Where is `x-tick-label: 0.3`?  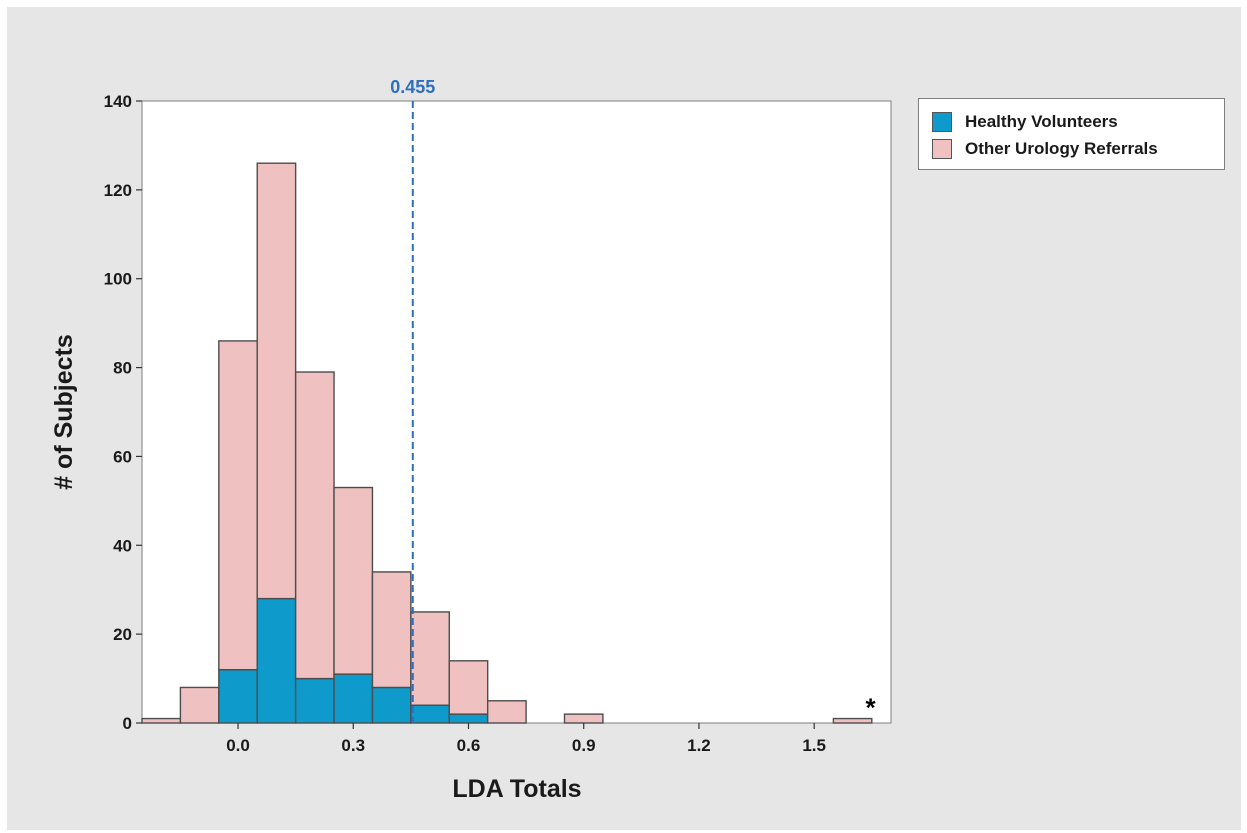 x-tick-label: 0.3 is located at coordinates (353, 745).